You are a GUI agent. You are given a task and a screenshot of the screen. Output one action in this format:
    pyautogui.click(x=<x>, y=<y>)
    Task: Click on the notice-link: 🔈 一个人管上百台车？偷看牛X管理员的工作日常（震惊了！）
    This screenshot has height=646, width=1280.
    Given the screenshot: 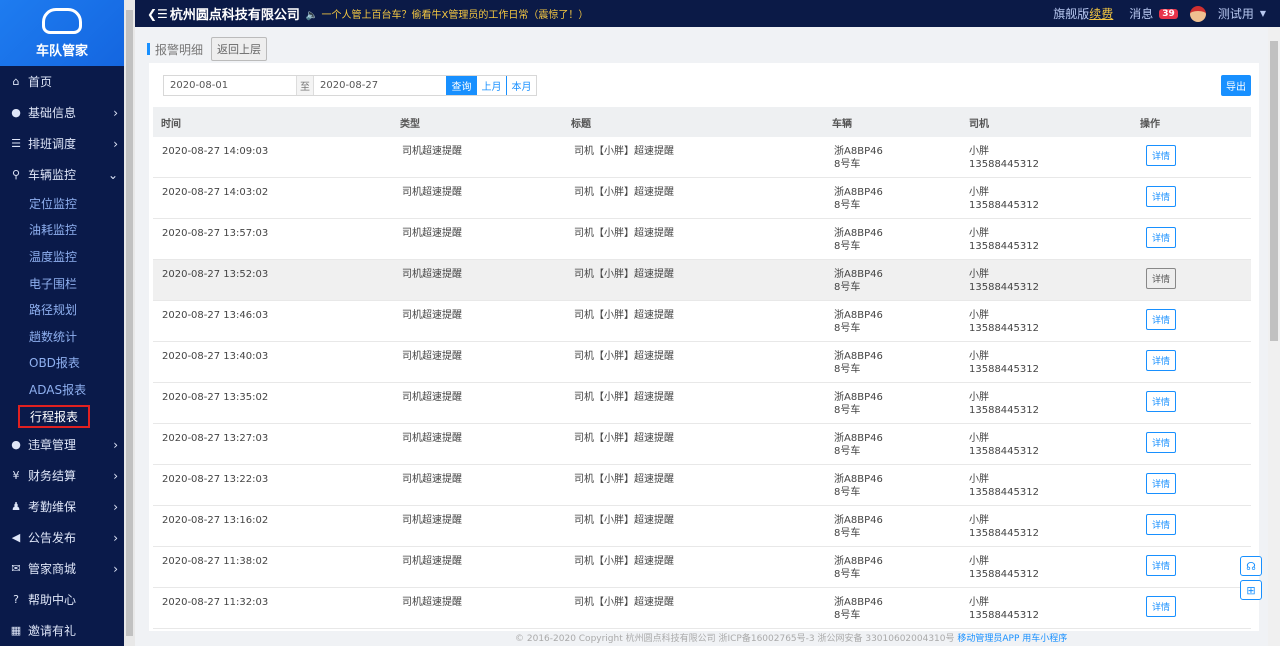 What is the action you would take?
    pyautogui.click(x=447, y=15)
    